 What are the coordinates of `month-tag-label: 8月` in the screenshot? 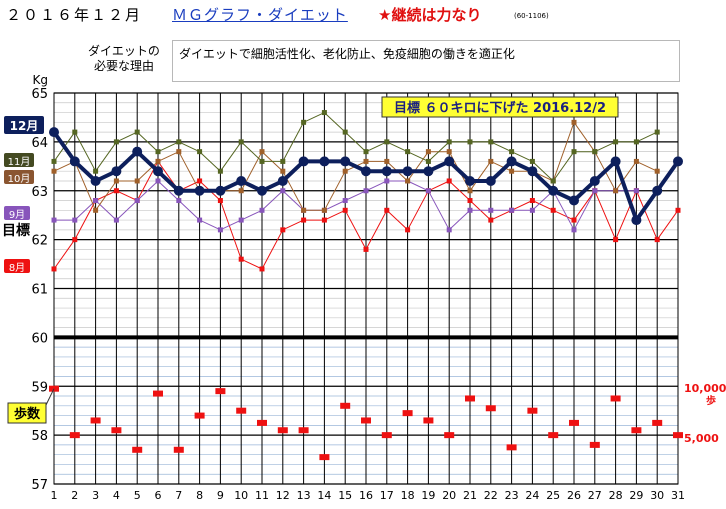 It's located at (17, 268).